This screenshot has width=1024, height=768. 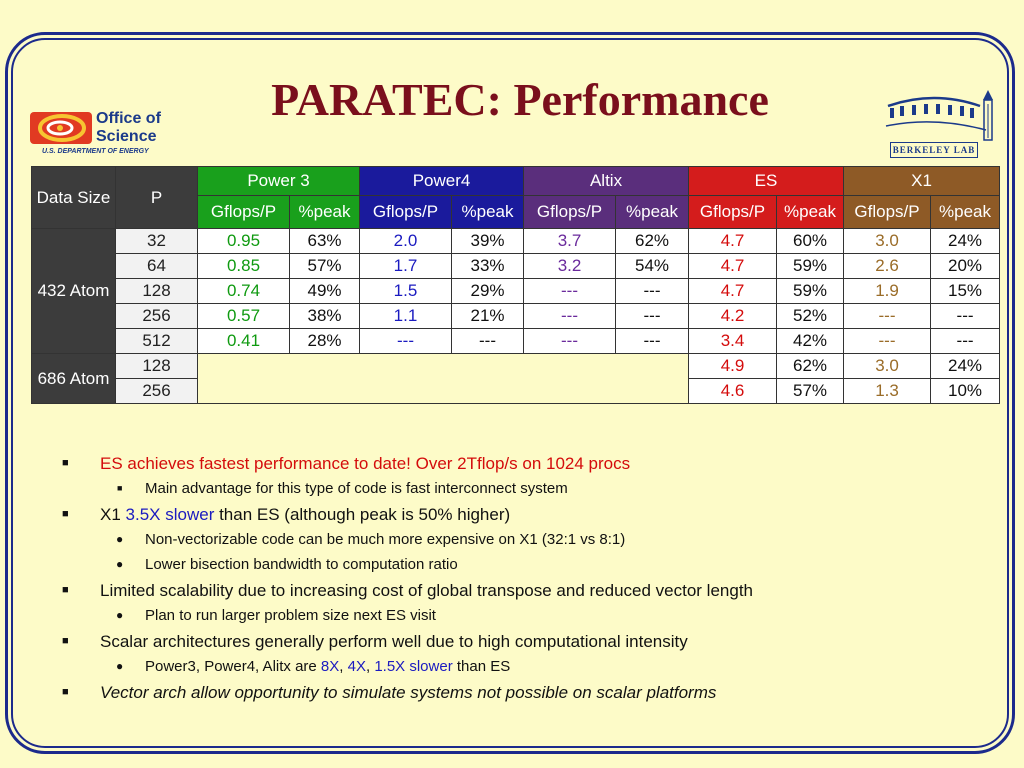 I want to click on table-cell: 4.2, so click(x=733, y=316).